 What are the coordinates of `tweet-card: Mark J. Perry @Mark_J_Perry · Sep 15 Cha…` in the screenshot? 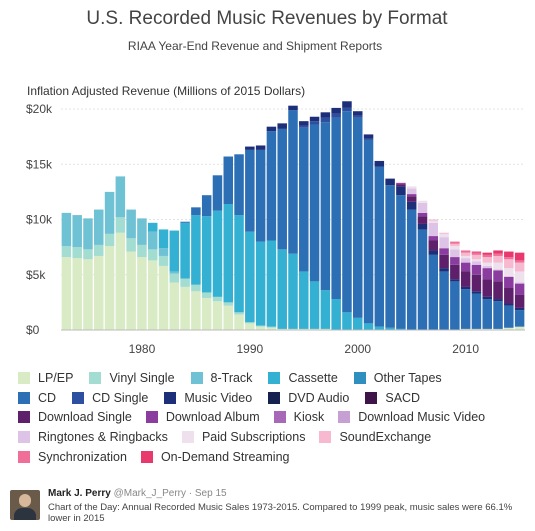 It's located at (270, 508).